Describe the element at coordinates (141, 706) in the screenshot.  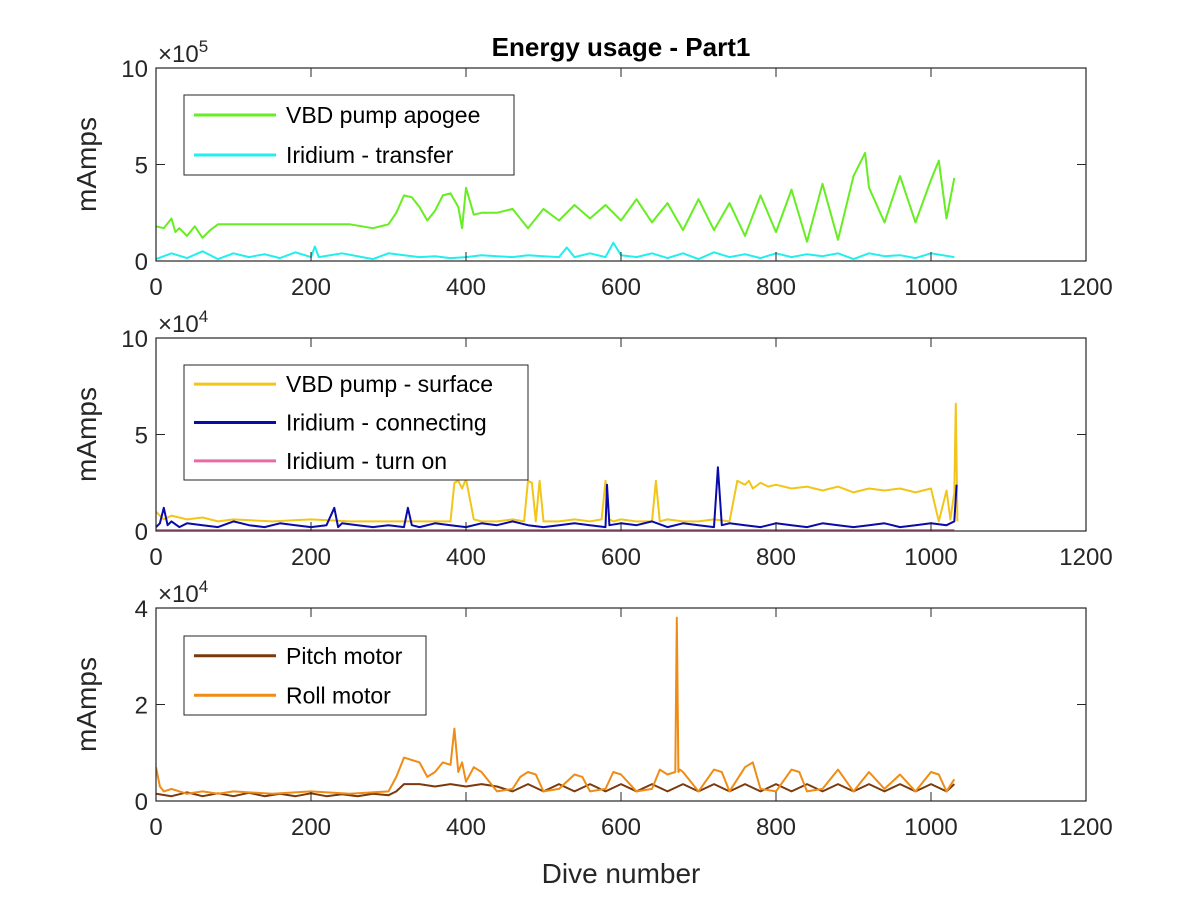
I see `y-tick-label: 2` at that location.